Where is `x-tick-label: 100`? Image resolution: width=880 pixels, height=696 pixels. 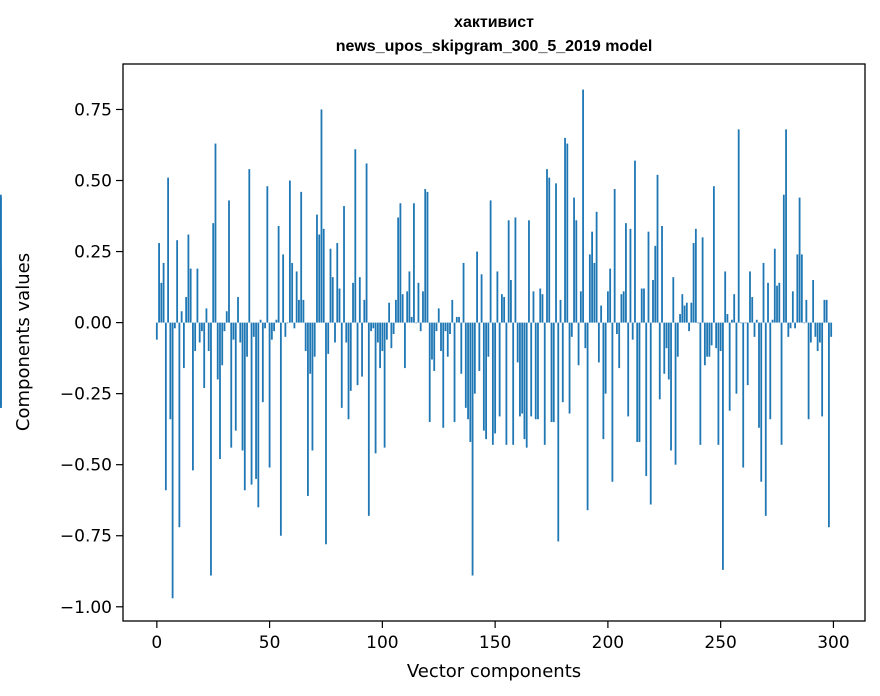
x-tick-label: 100 is located at coordinates (382, 643).